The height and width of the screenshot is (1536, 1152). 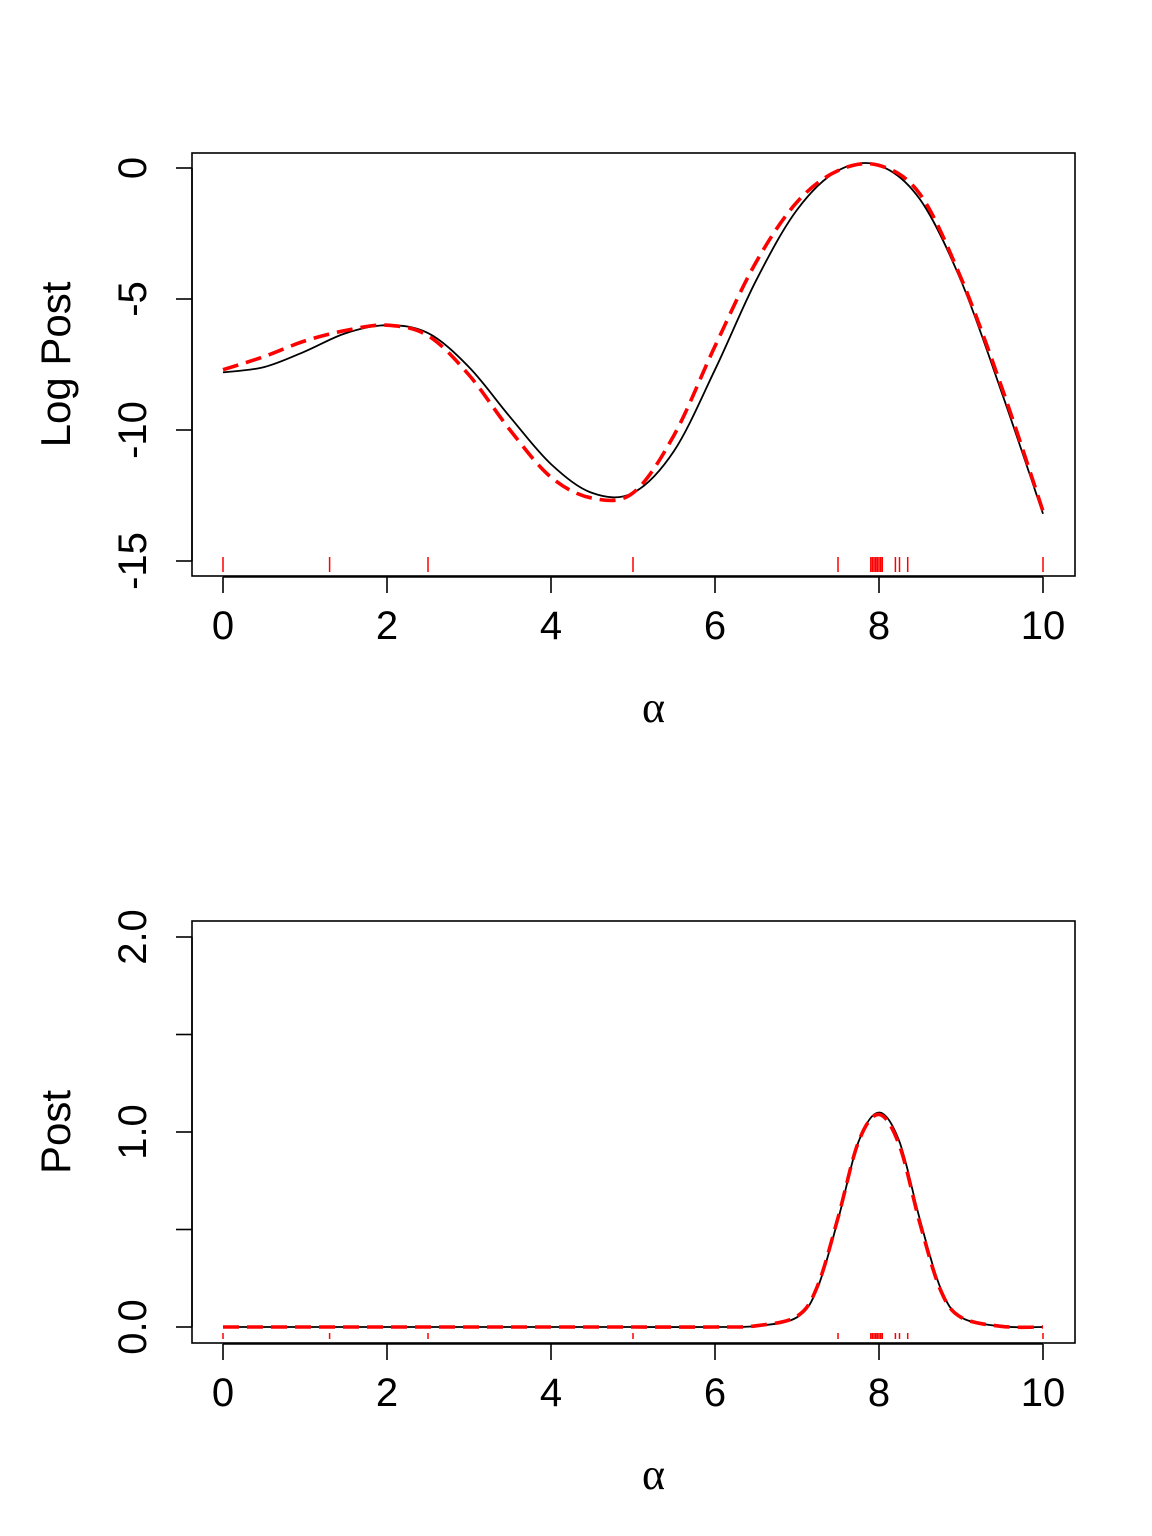 What do you see at coordinates (133, 168) in the screenshot?
I see `y-tick-label: 0` at bounding box center [133, 168].